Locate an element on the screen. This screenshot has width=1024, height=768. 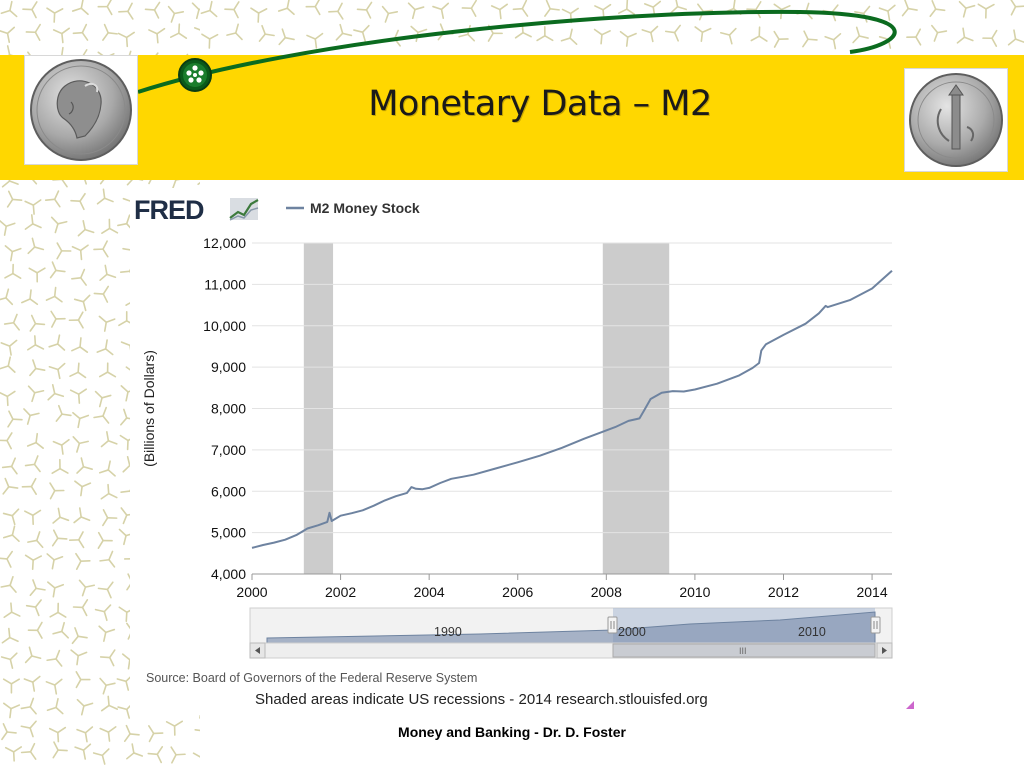
y-tick-label-4000: 4,000 is located at coordinates (228, 574).